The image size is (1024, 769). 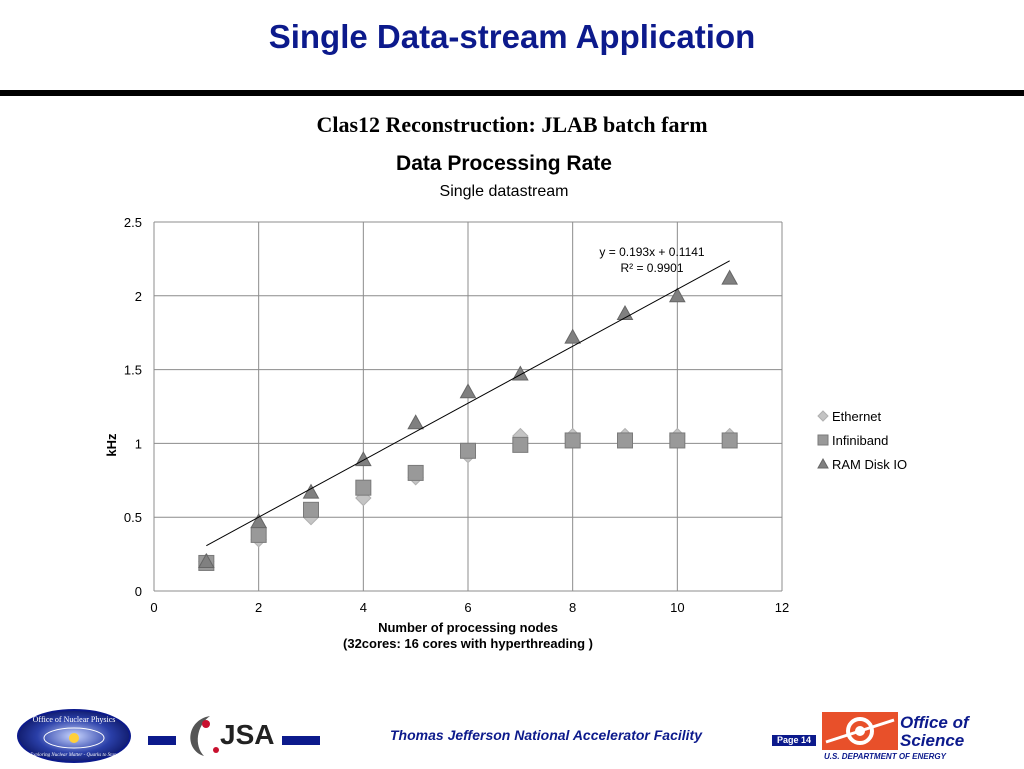 What do you see at coordinates (572, 607) in the screenshot?
I see `x-tick-label: 8` at bounding box center [572, 607].